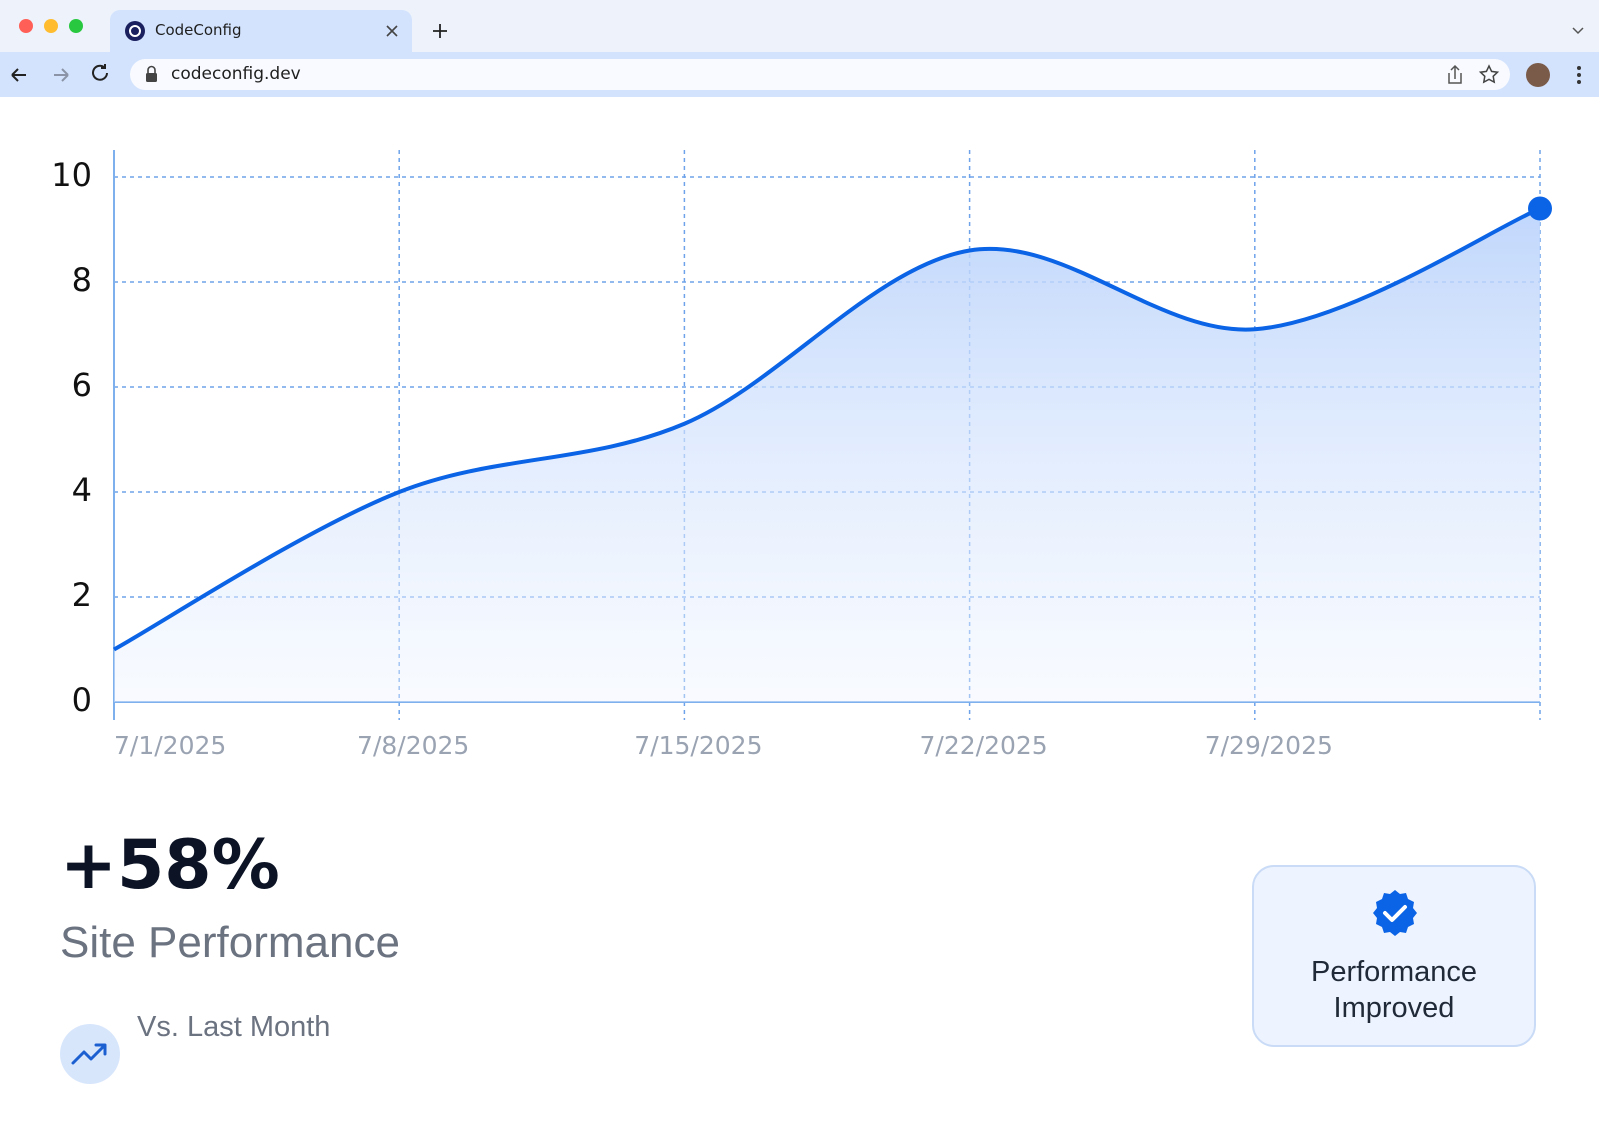 This screenshot has height=1140, width=1599. I want to click on lock-icon, so click(151, 73).